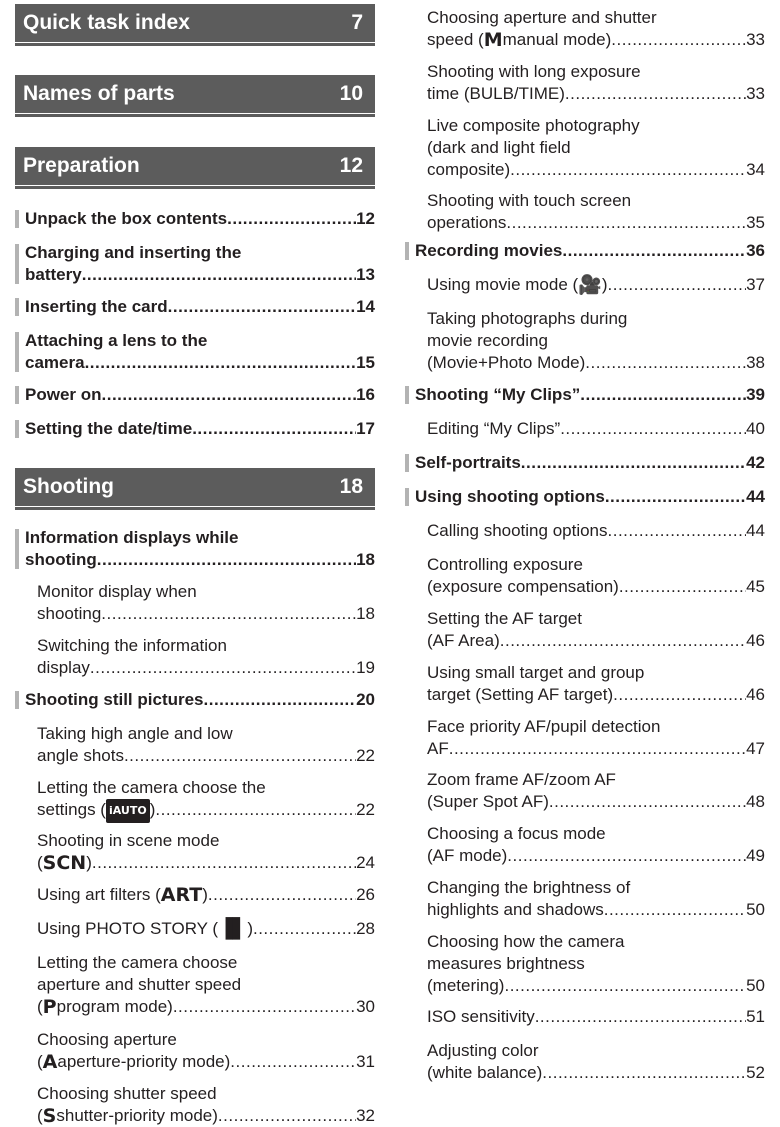  What do you see at coordinates (590, 285) in the screenshot?
I see `mode-icon: 🎥` at bounding box center [590, 285].